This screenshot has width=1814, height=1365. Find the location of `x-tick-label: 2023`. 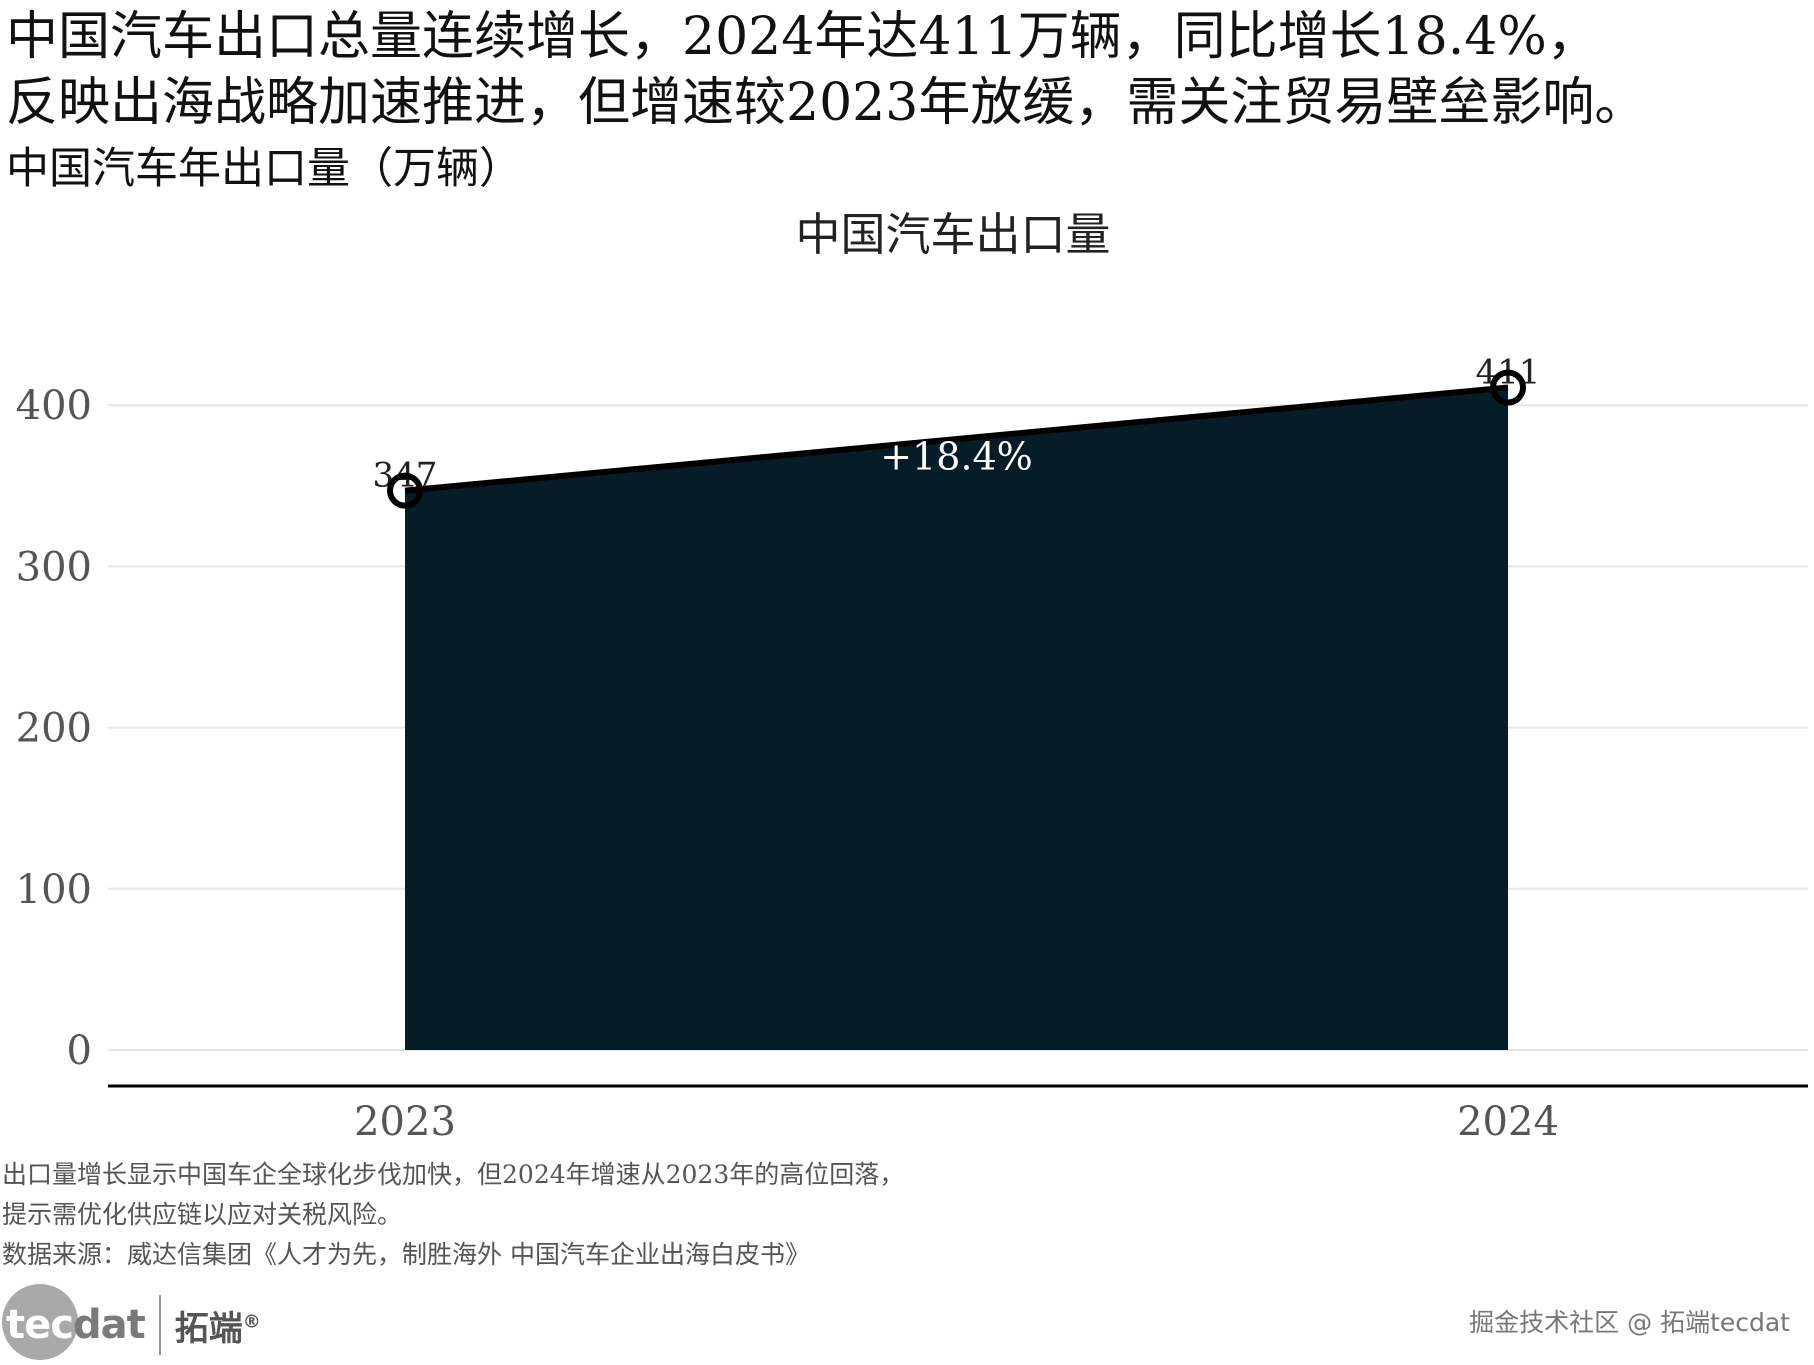

x-tick-label: 2023 is located at coordinates (405, 1122).